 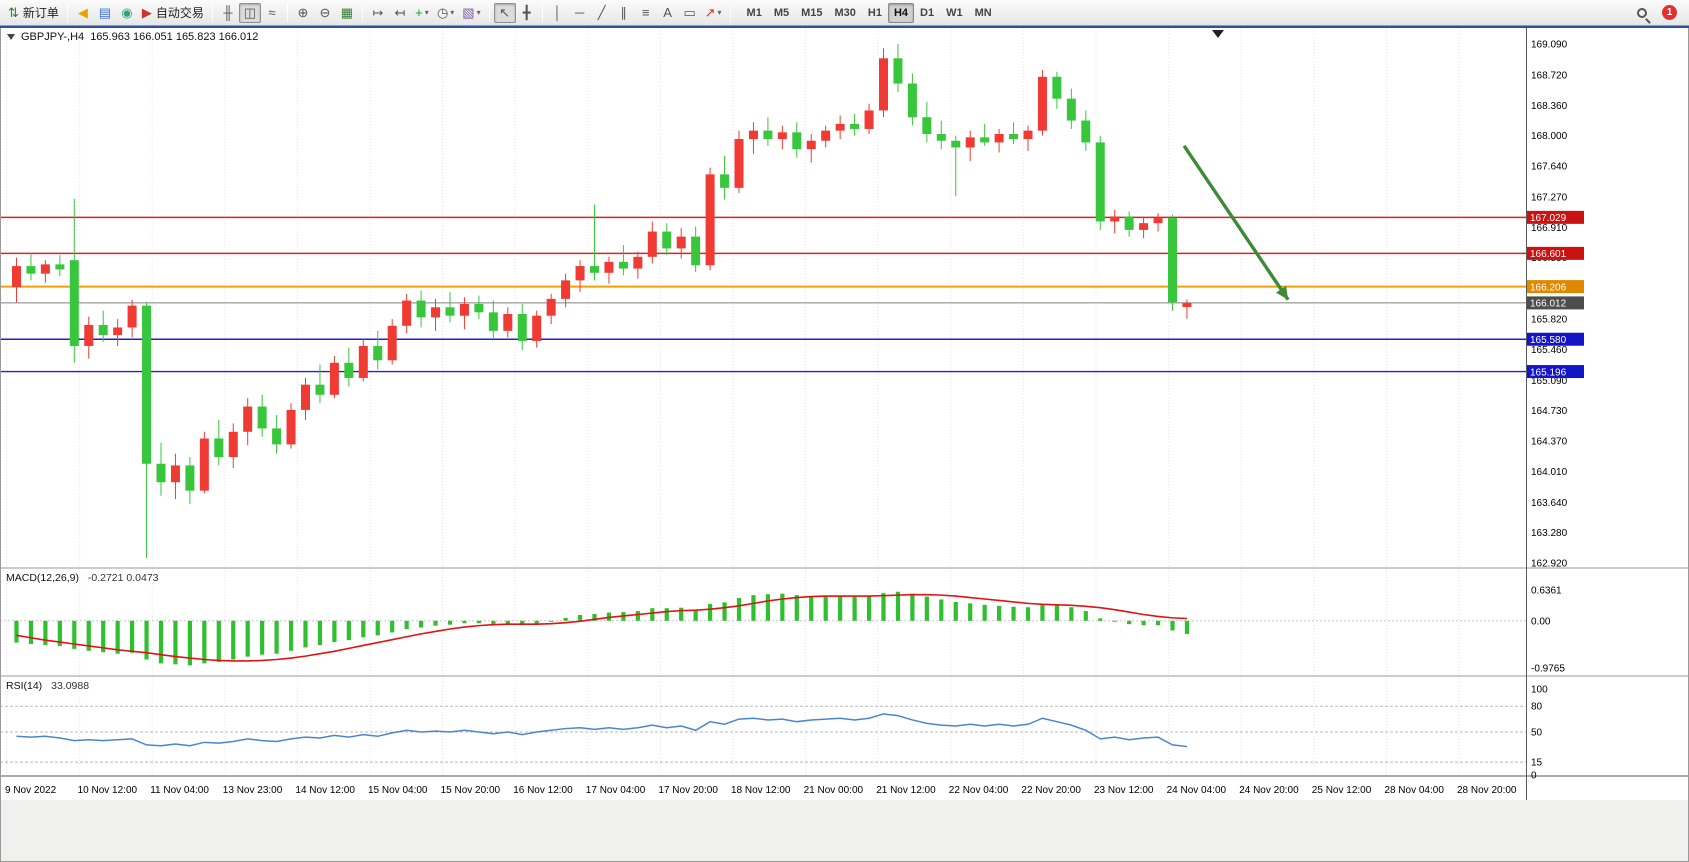 What do you see at coordinates (954, 12) in the screenshot?
I see `timeframe-w1: W1` at bounding box center [954, 12].